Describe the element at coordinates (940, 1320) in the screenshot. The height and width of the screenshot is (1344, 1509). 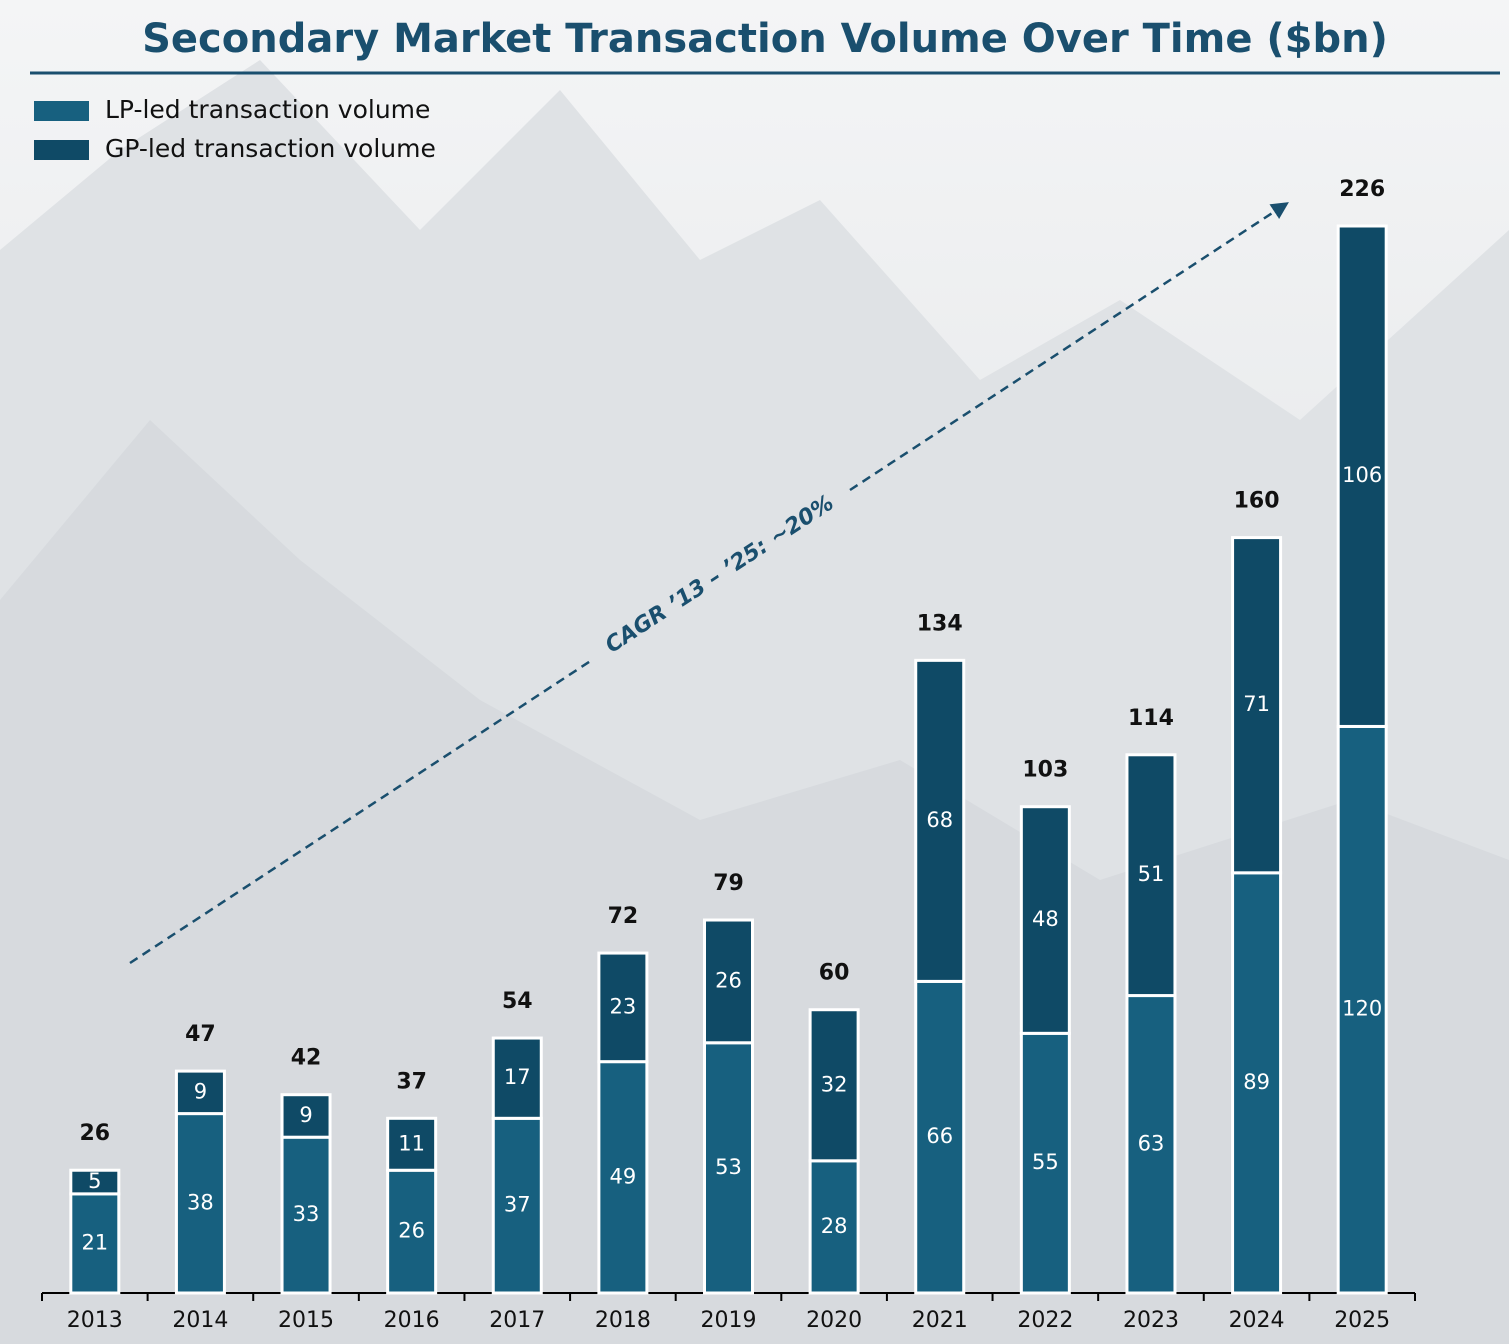
I see `x-tick-label: 2021` at that location.